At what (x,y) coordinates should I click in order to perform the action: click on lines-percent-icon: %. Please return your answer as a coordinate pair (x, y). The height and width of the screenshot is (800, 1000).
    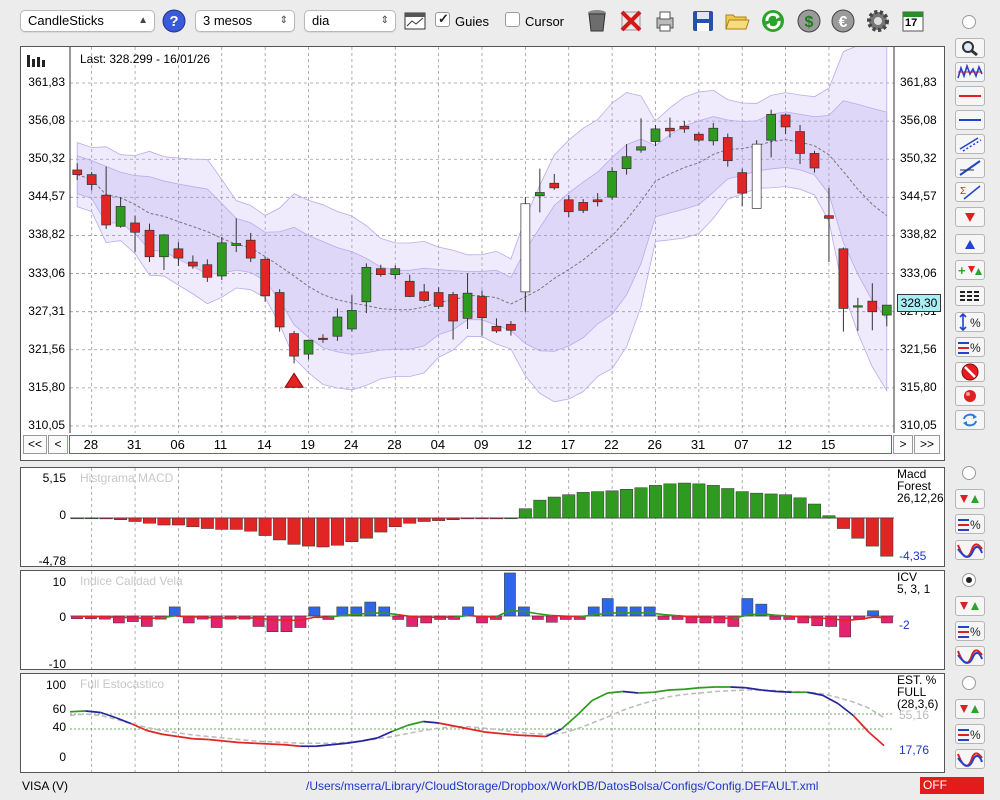
    Looking at the image, I should click on (969, 735).